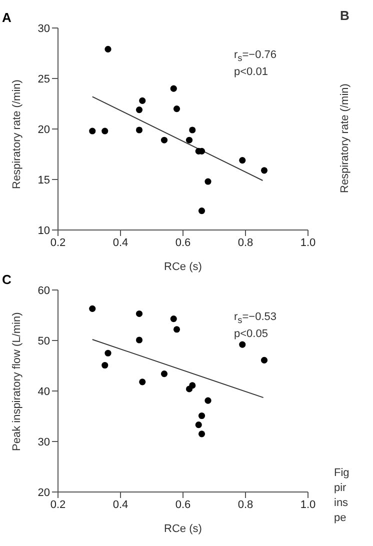 Image resolution: width=373 pixels, height=546 pixels. Describe the element at coordinates (251, 334) in the screenshot. I see `annotation: p<0.05` at that location.